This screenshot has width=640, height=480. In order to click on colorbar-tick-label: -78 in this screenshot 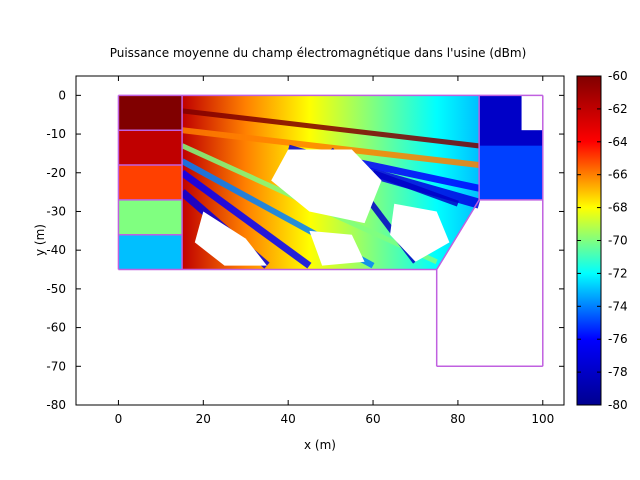, I will do `click(618, 372)`.